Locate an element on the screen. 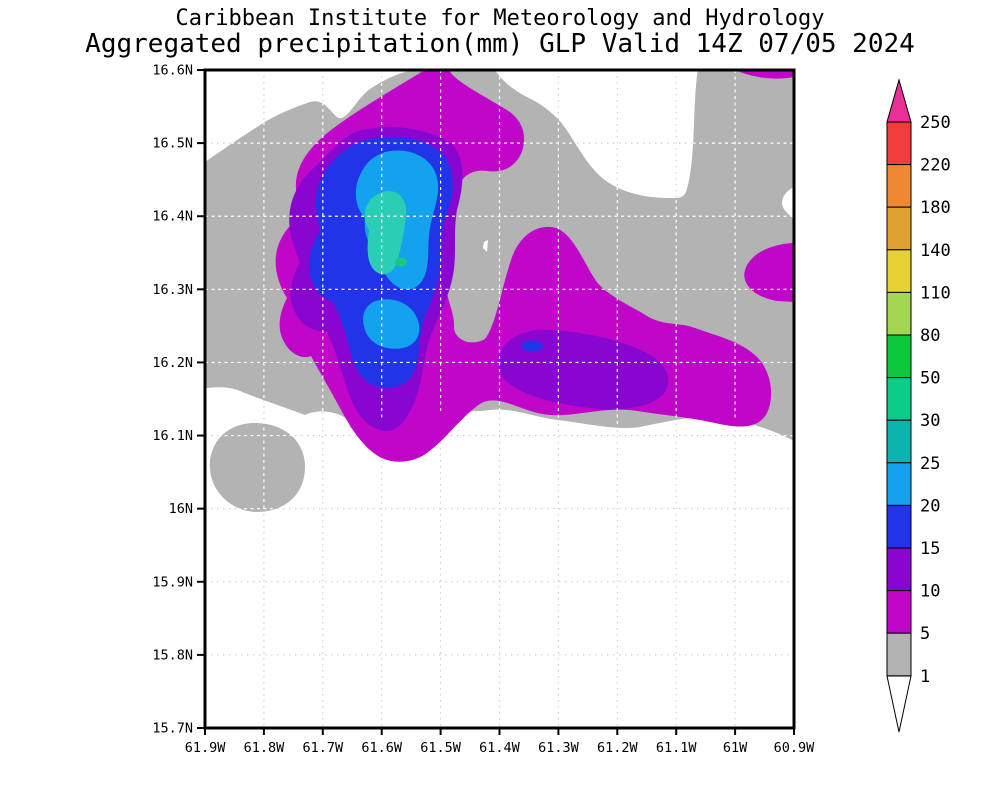 The width and height of the screenshot is (1000, 800). y-tick-label: 16.2N is located at coordinates (172, 363).